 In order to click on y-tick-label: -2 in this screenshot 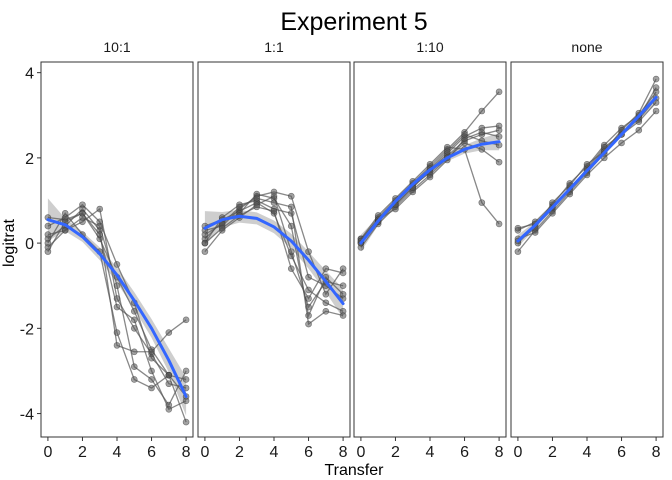, I will do `click(27, 329)`.